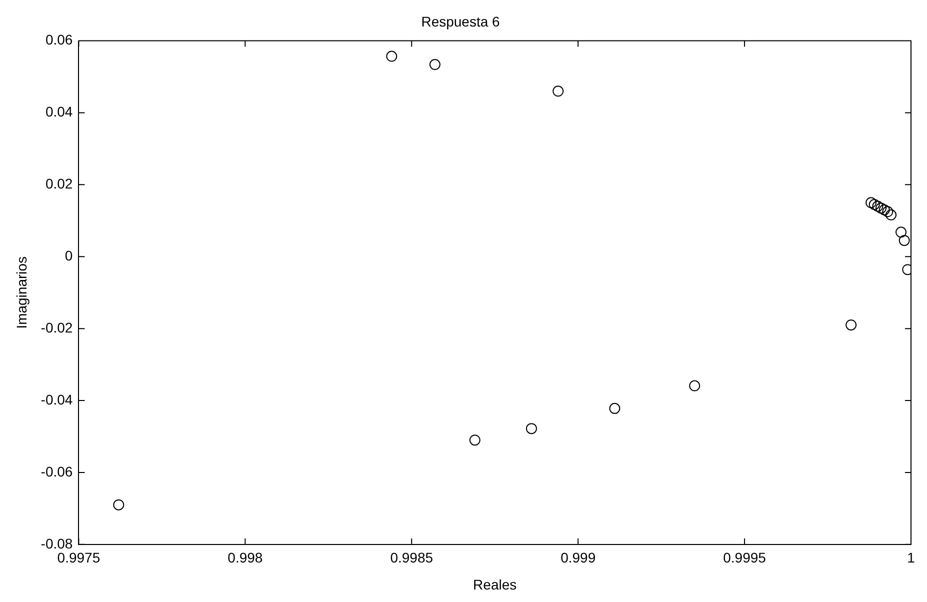 The width and height of the screenshot is (927, 602). What do you see at coordinates (56, 327) in the screenshot?
I see `y-tick-label: -0.02` at bounding box center [56, 327].